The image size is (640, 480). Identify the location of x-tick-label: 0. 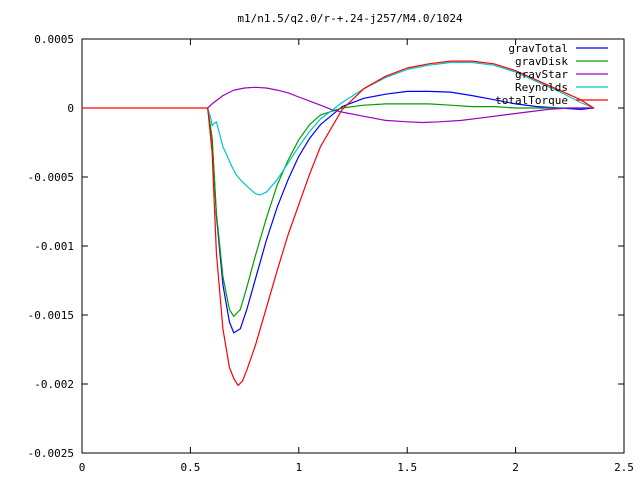
(82, 467).